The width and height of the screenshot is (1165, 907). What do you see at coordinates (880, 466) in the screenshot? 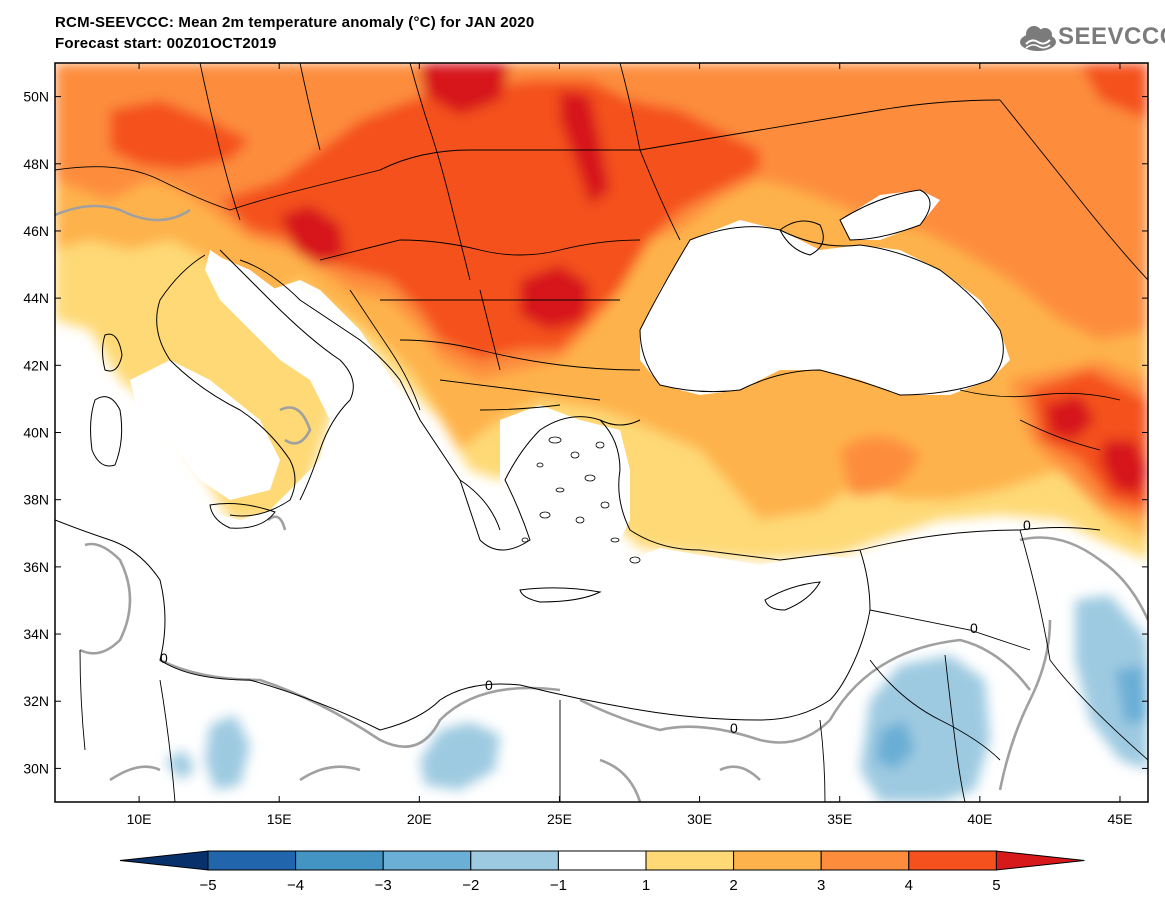
I see `anomaly-band-3-4-east` at bounding box center [880, 466].